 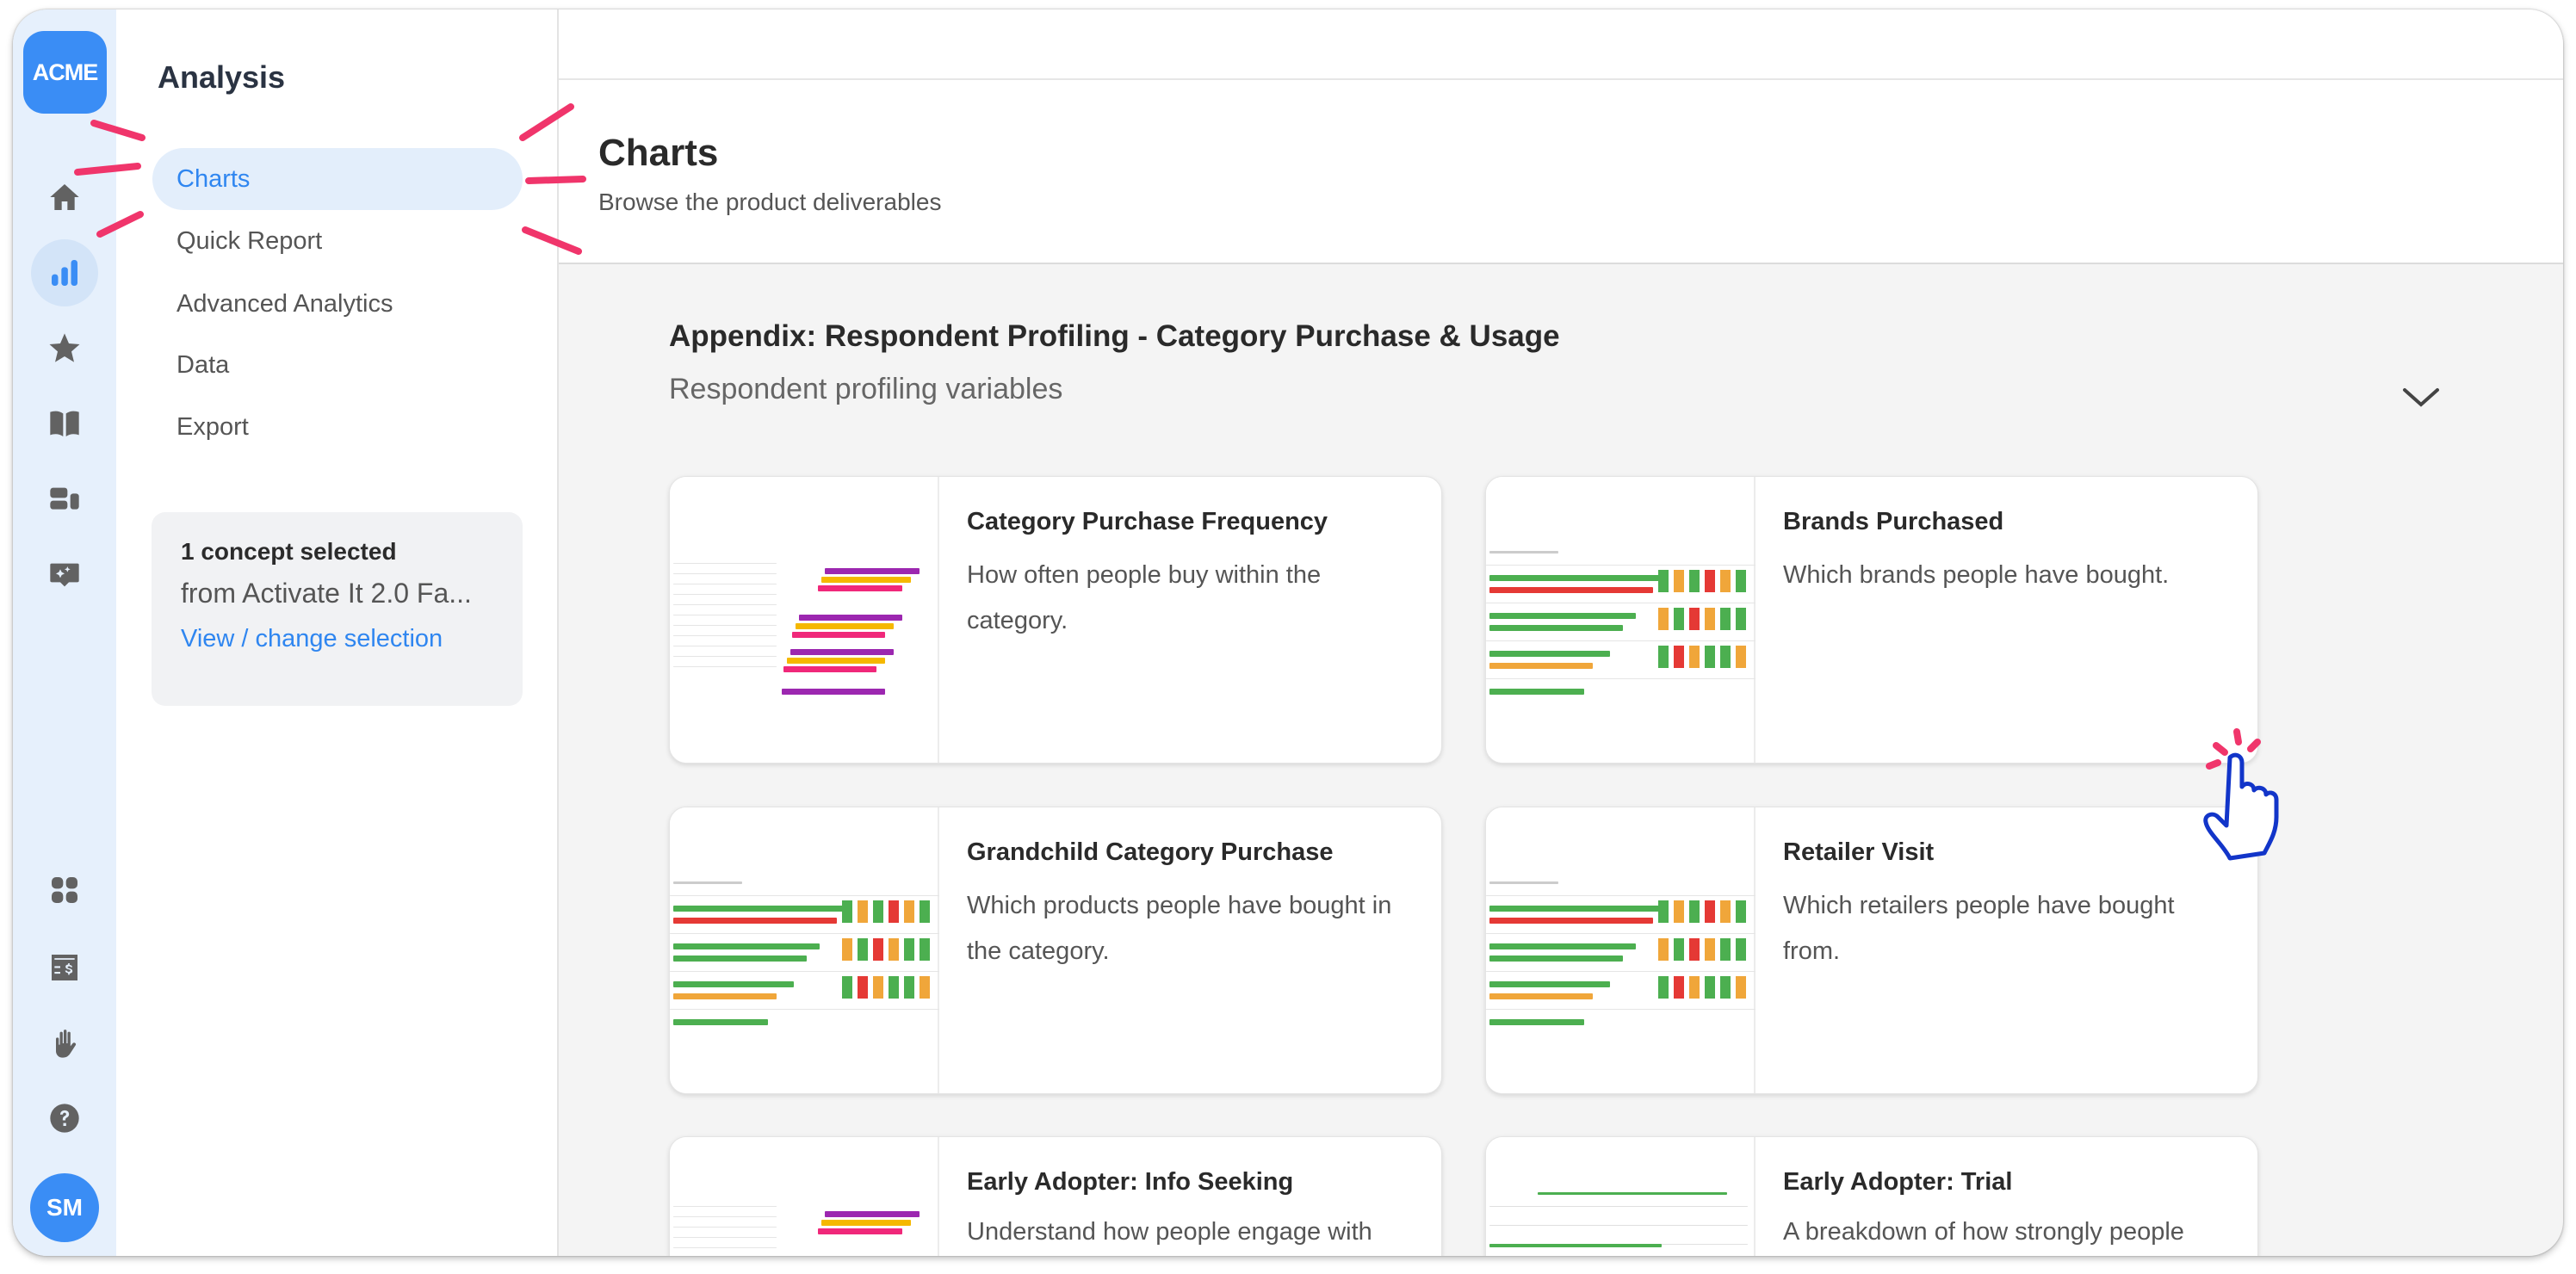 What do you see at coordinates (64, 1043) in the screenshot?
I see `hand-icon` at bounding box center [64, 1043].